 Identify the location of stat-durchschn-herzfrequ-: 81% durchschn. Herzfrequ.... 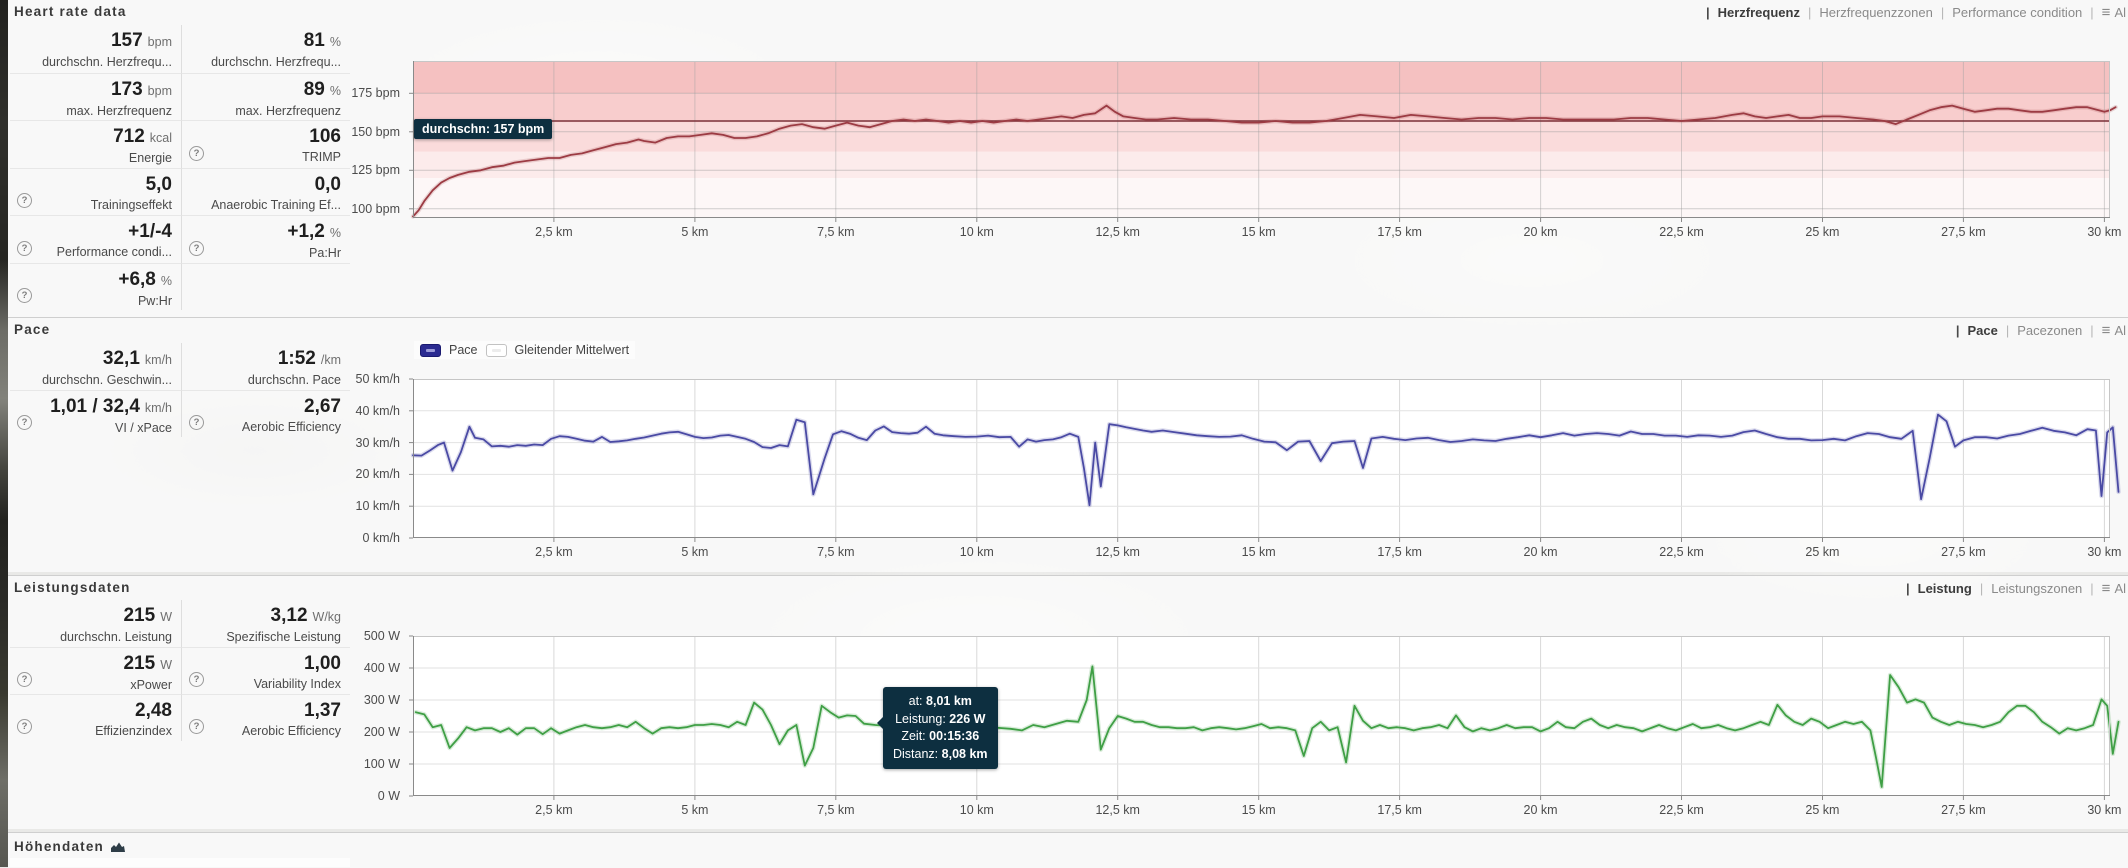
(266, 49).